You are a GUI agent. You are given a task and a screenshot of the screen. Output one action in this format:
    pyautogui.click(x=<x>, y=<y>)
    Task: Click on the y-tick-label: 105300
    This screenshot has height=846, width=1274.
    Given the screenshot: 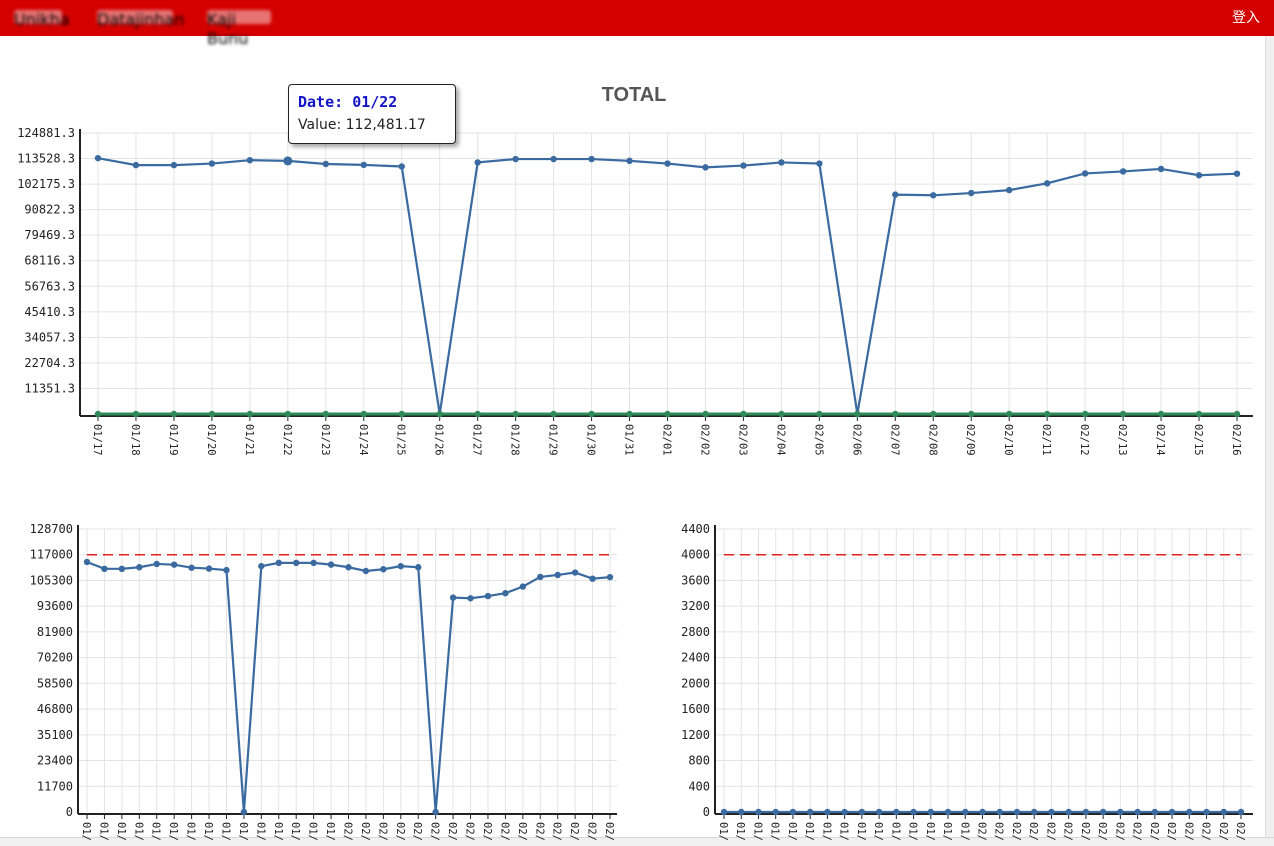 What is the action you would take?
    pyautogui.click(x=51, y=580)
    